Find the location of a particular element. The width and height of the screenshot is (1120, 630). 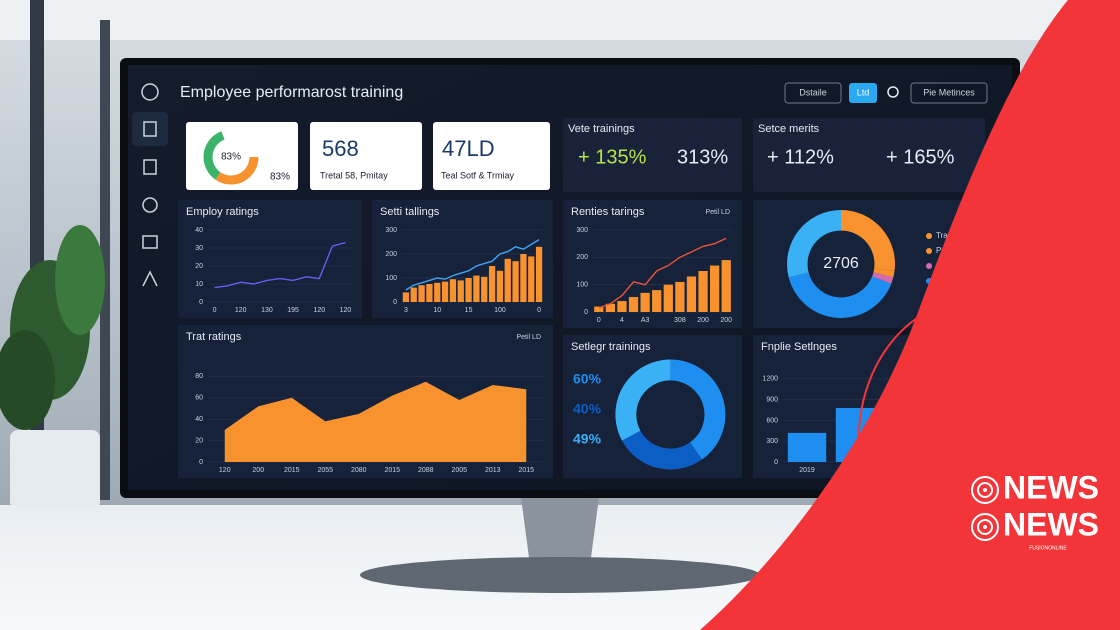

x-tick-label: 2088 is located at coordinates (426, 470).